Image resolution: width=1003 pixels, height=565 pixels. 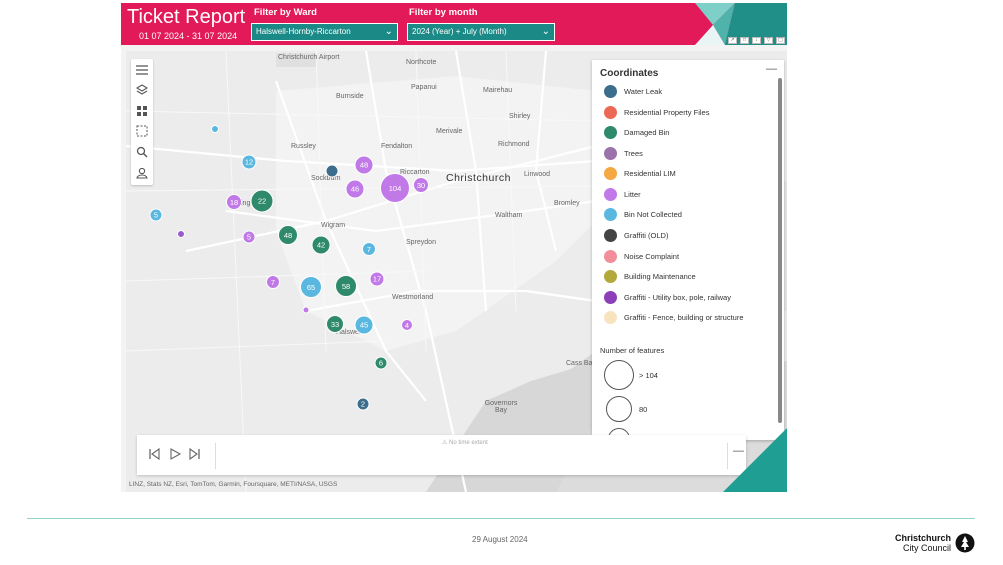 I want to click on legend-item: Noise Complaint, so click(x=641, y=256).